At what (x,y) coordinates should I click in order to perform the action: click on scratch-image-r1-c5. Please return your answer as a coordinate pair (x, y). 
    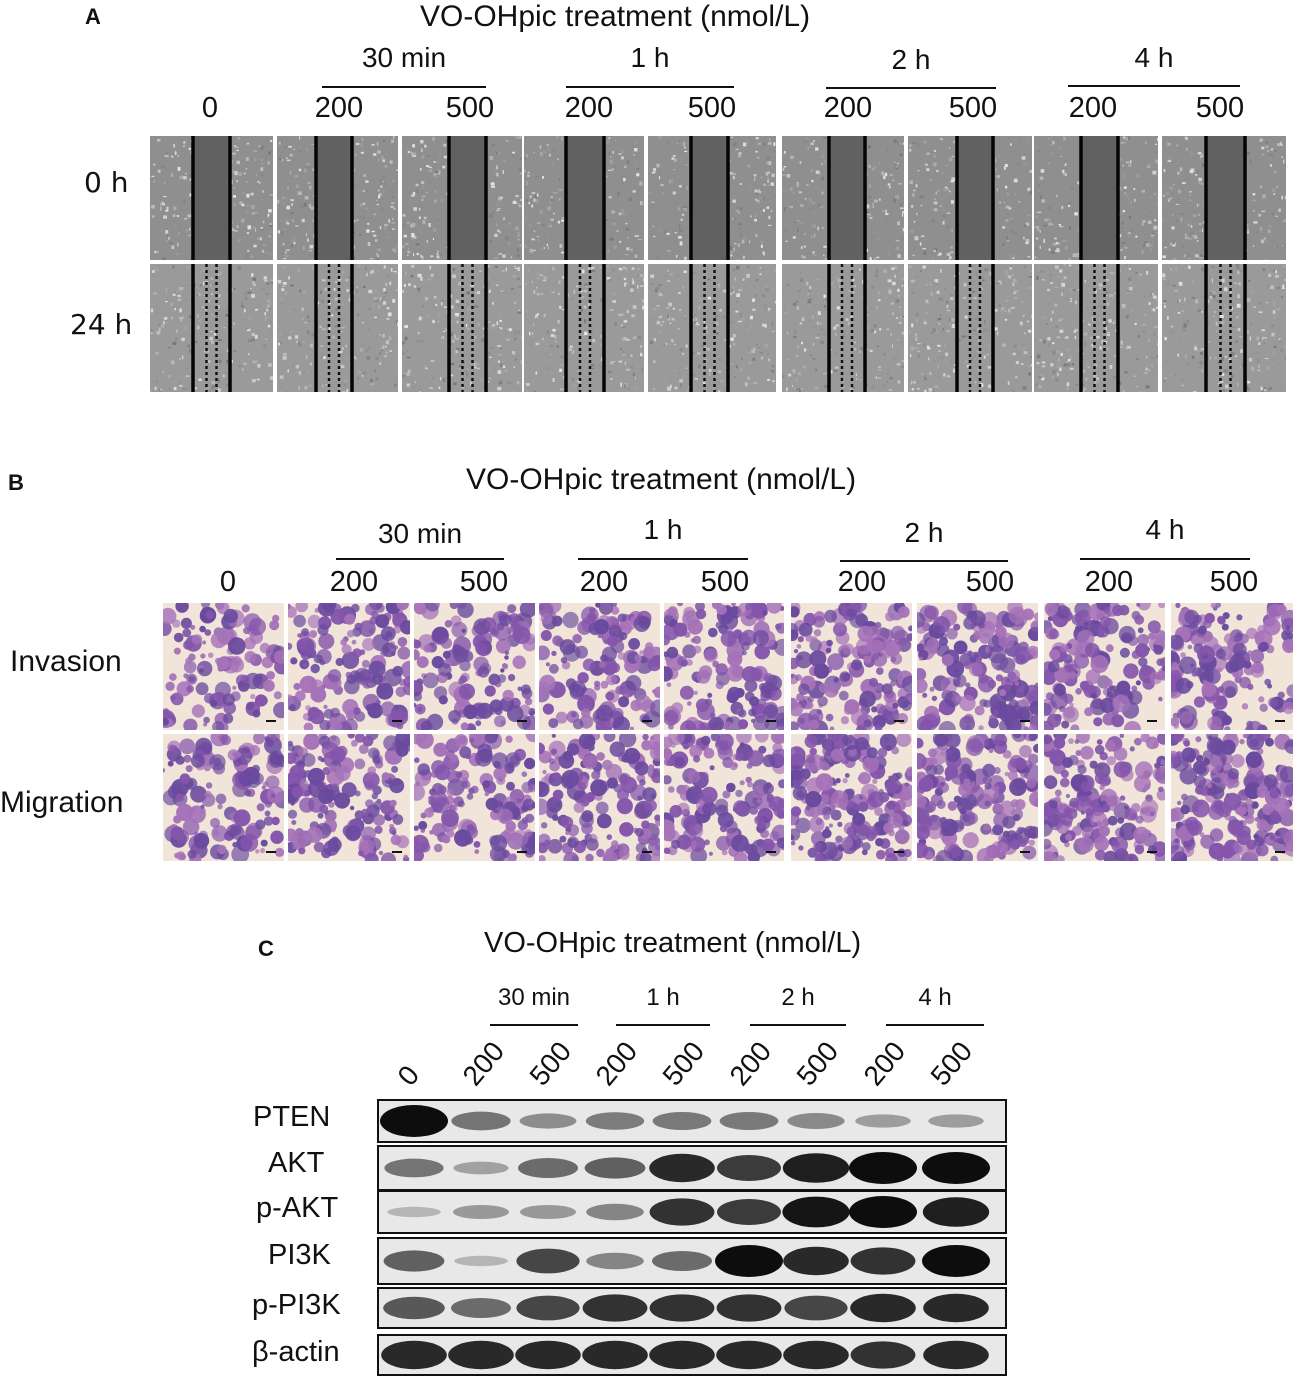
    Looking at the image, I should click on (843, 328).